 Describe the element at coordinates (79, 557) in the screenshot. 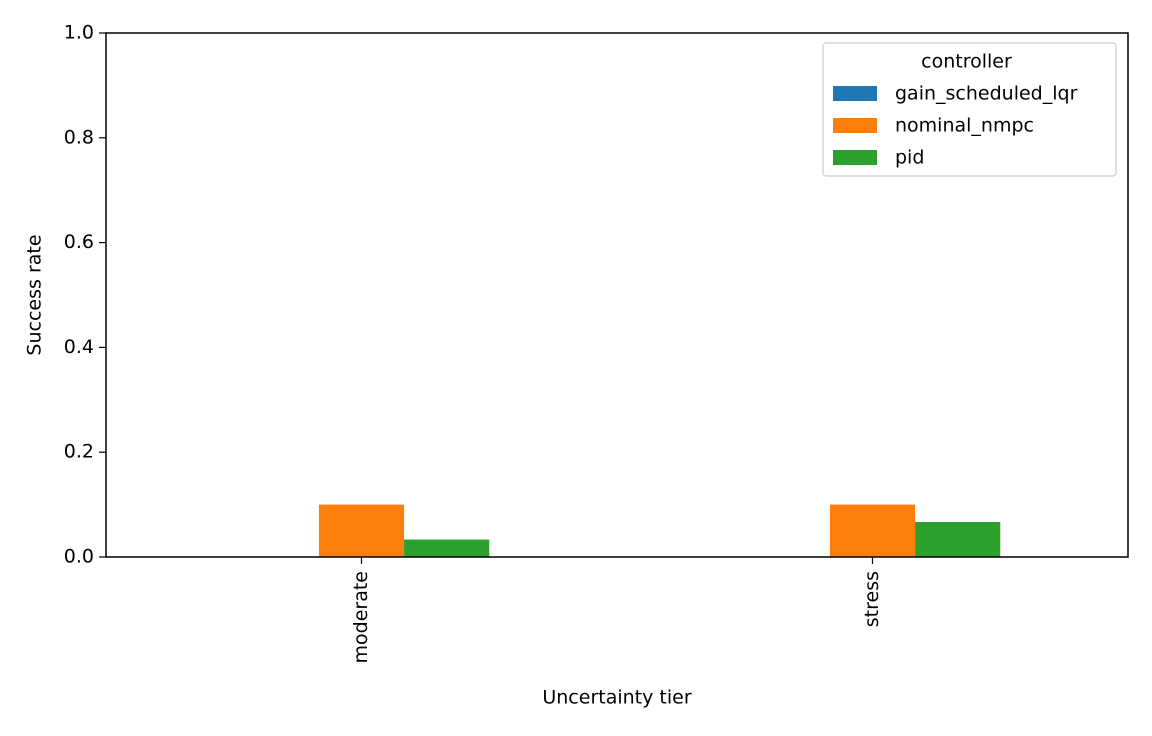

I see `y-tick-label: 0.0` at that location.